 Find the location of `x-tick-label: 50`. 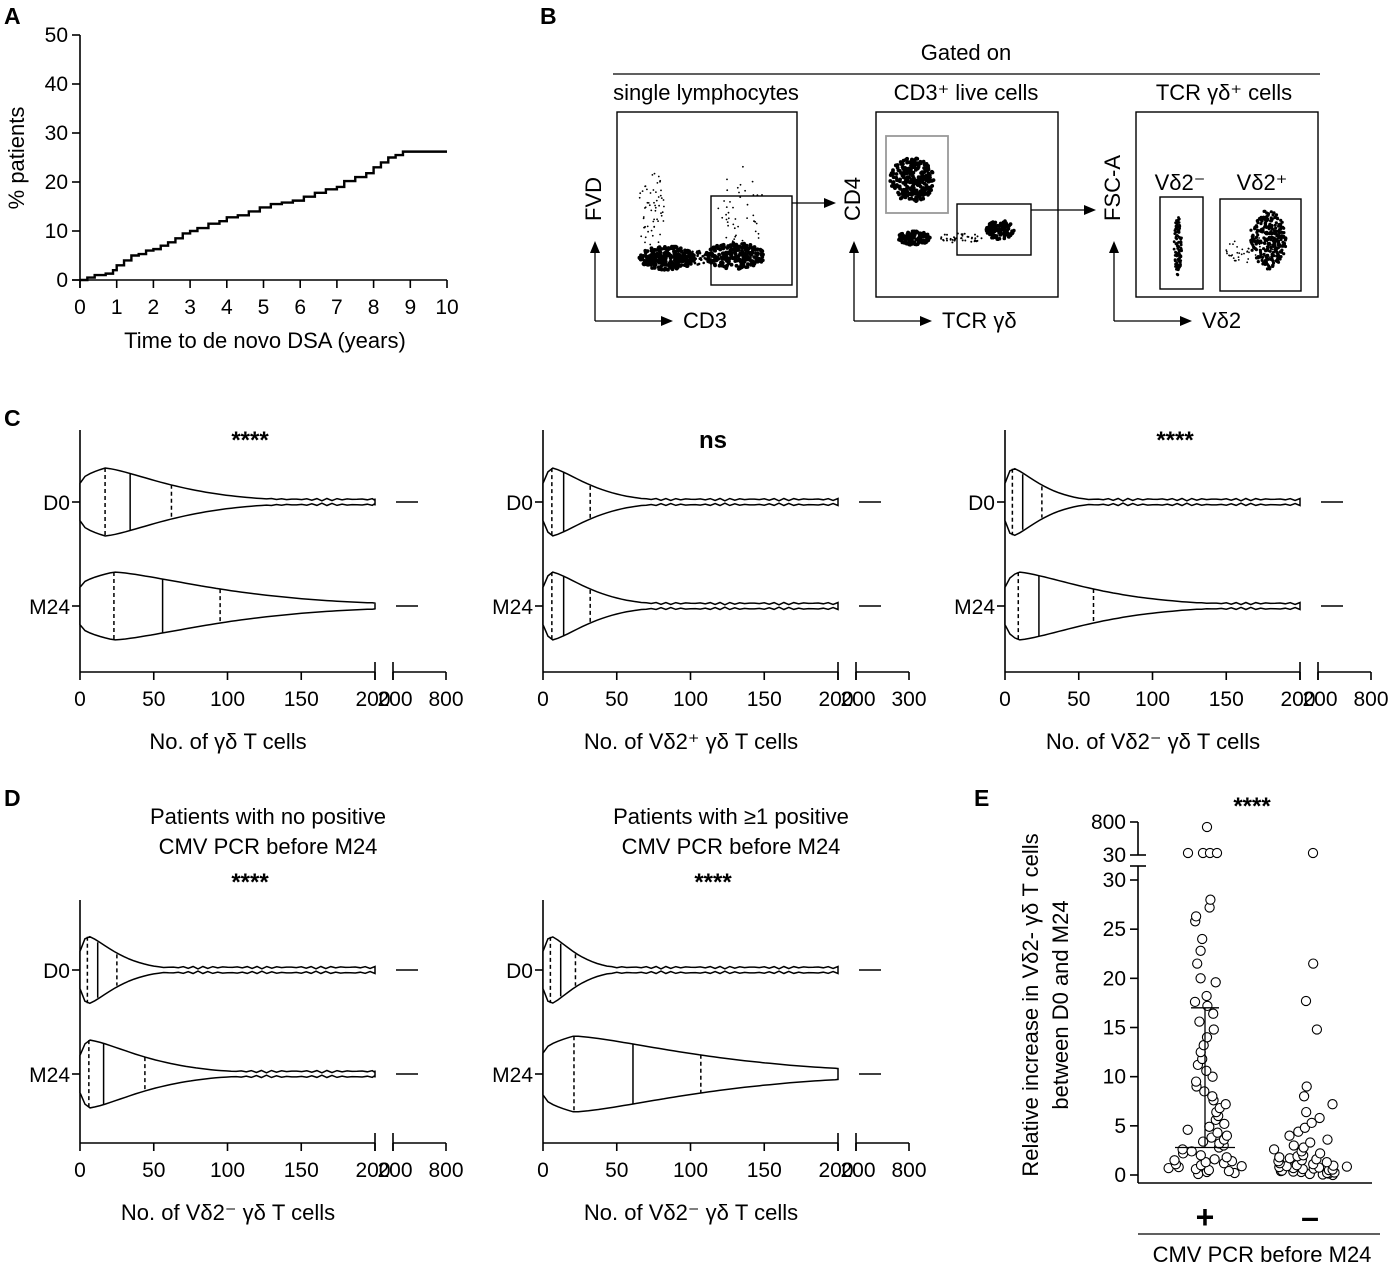

x-tick-label: 50 is located at coordinates (153, 699).